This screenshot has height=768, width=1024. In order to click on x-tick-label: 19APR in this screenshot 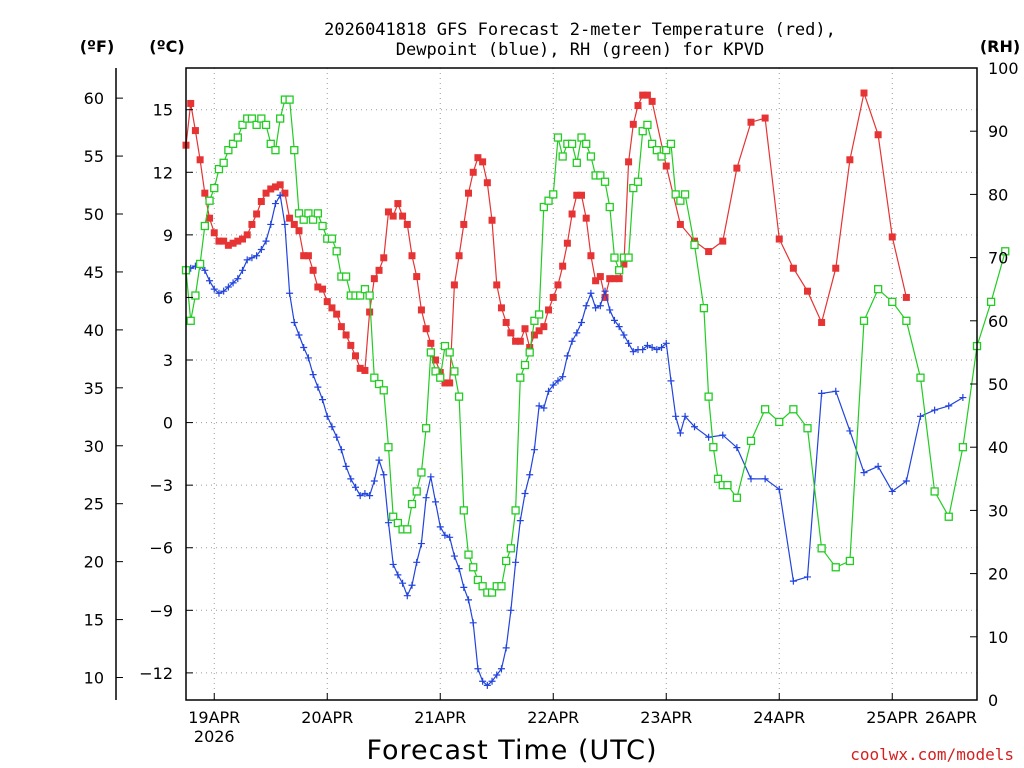, I will do `click(214, 717)`.